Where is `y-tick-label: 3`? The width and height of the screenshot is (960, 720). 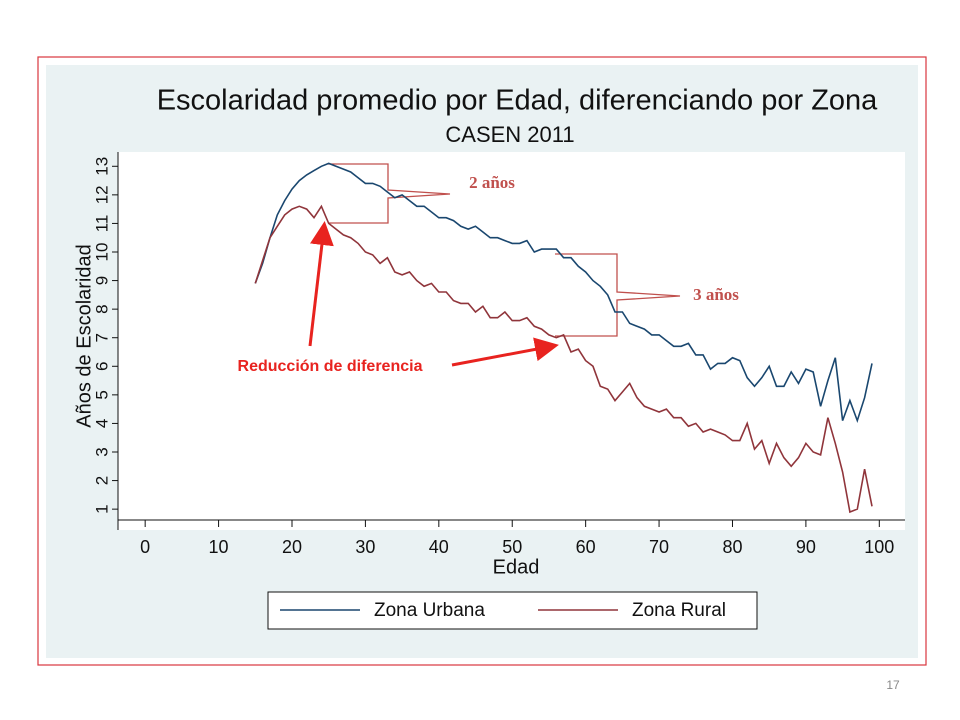 y-tick-label: 3 is located at coordinates (101, 451).